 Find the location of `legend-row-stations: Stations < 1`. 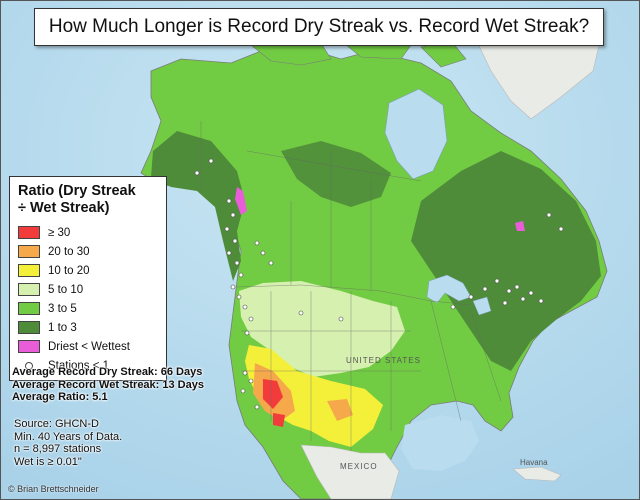

legend-row-stations: Stations < 1 is located at coordinates (88, 365).